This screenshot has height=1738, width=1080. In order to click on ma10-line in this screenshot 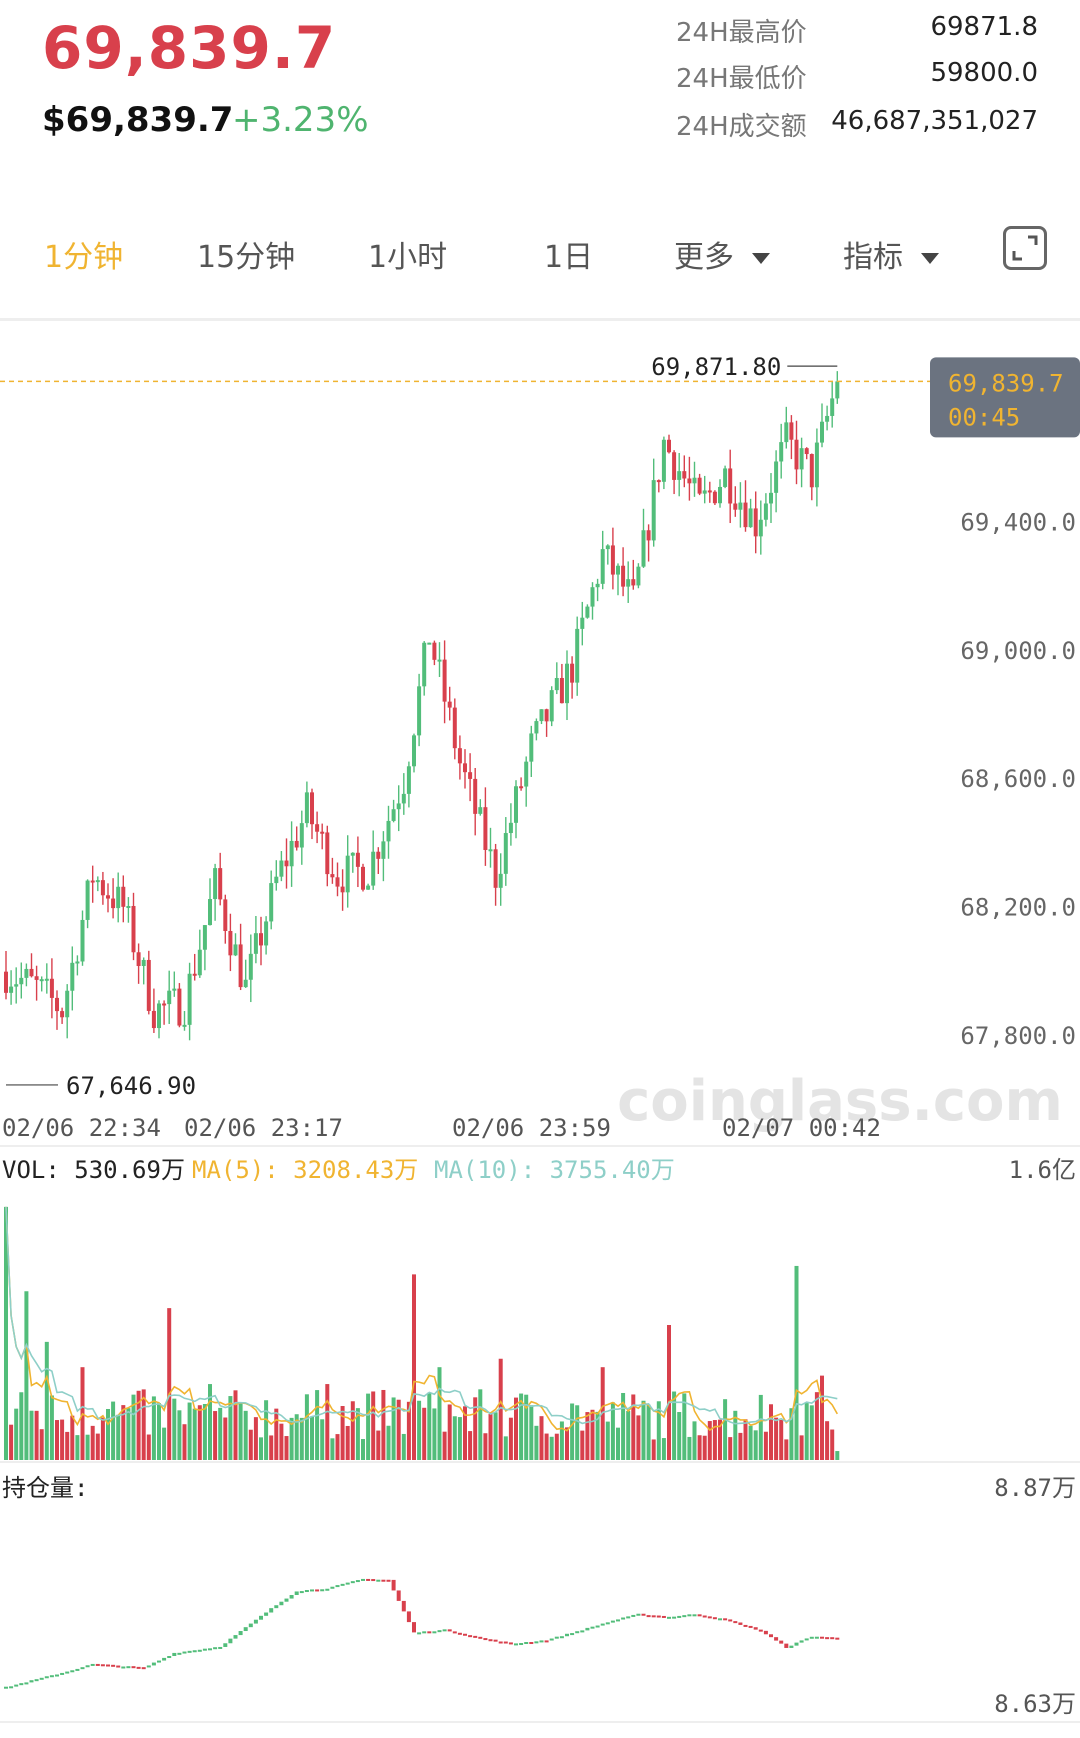, I will do `click(421, 1315)`.